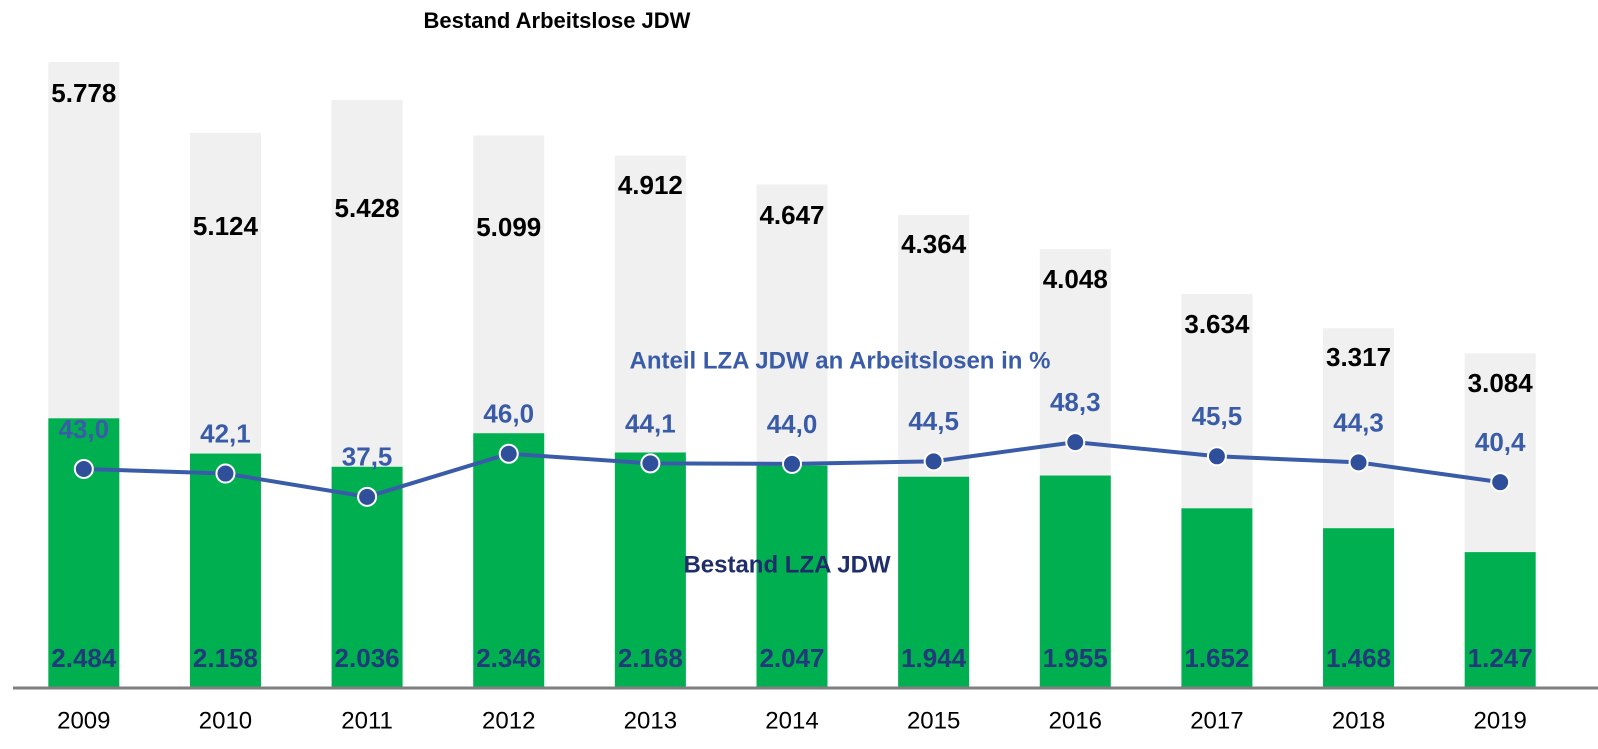 This screenshot has height=749, width=1598. I want to click on value-label: 44,3, so click(1358, 422).